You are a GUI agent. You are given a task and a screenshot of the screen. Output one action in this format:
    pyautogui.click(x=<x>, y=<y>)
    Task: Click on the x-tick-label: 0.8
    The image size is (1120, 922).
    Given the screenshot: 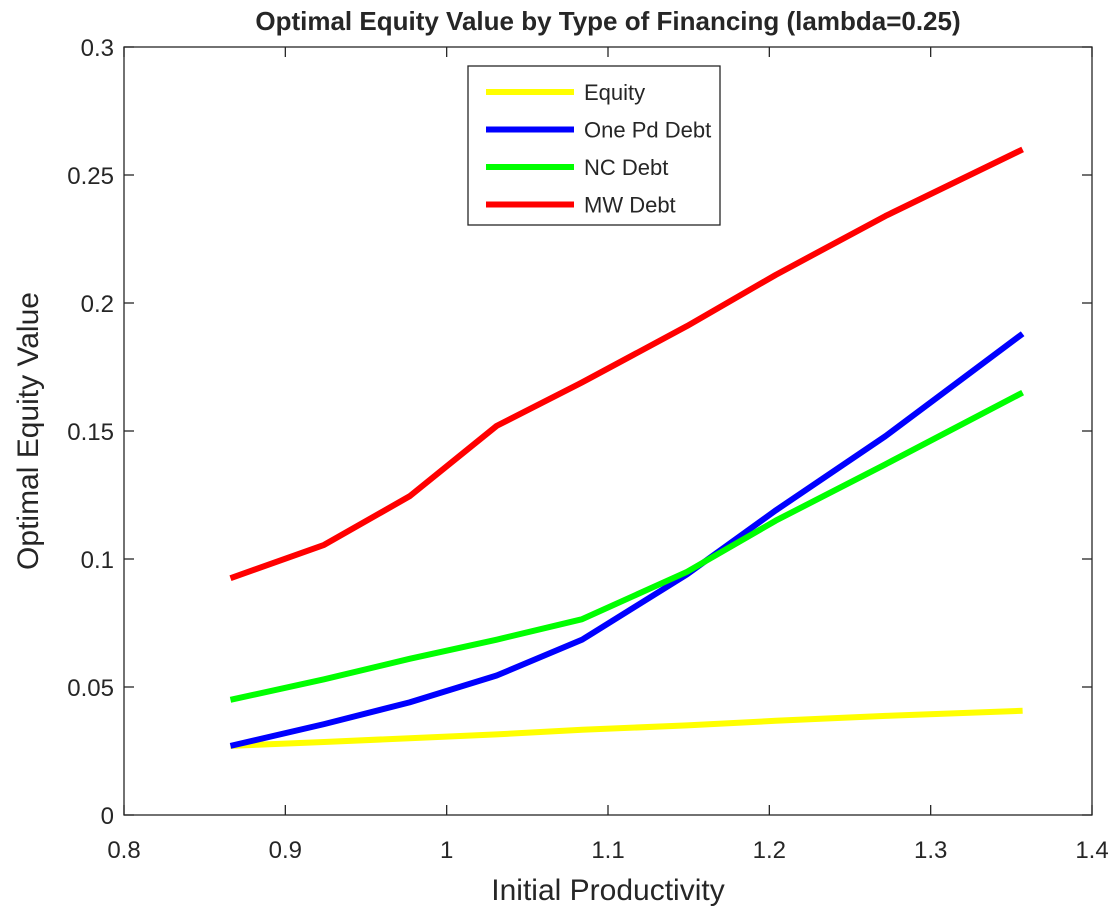 What is the action you would take?
    pyautogui.click(x=123, y=850)
    